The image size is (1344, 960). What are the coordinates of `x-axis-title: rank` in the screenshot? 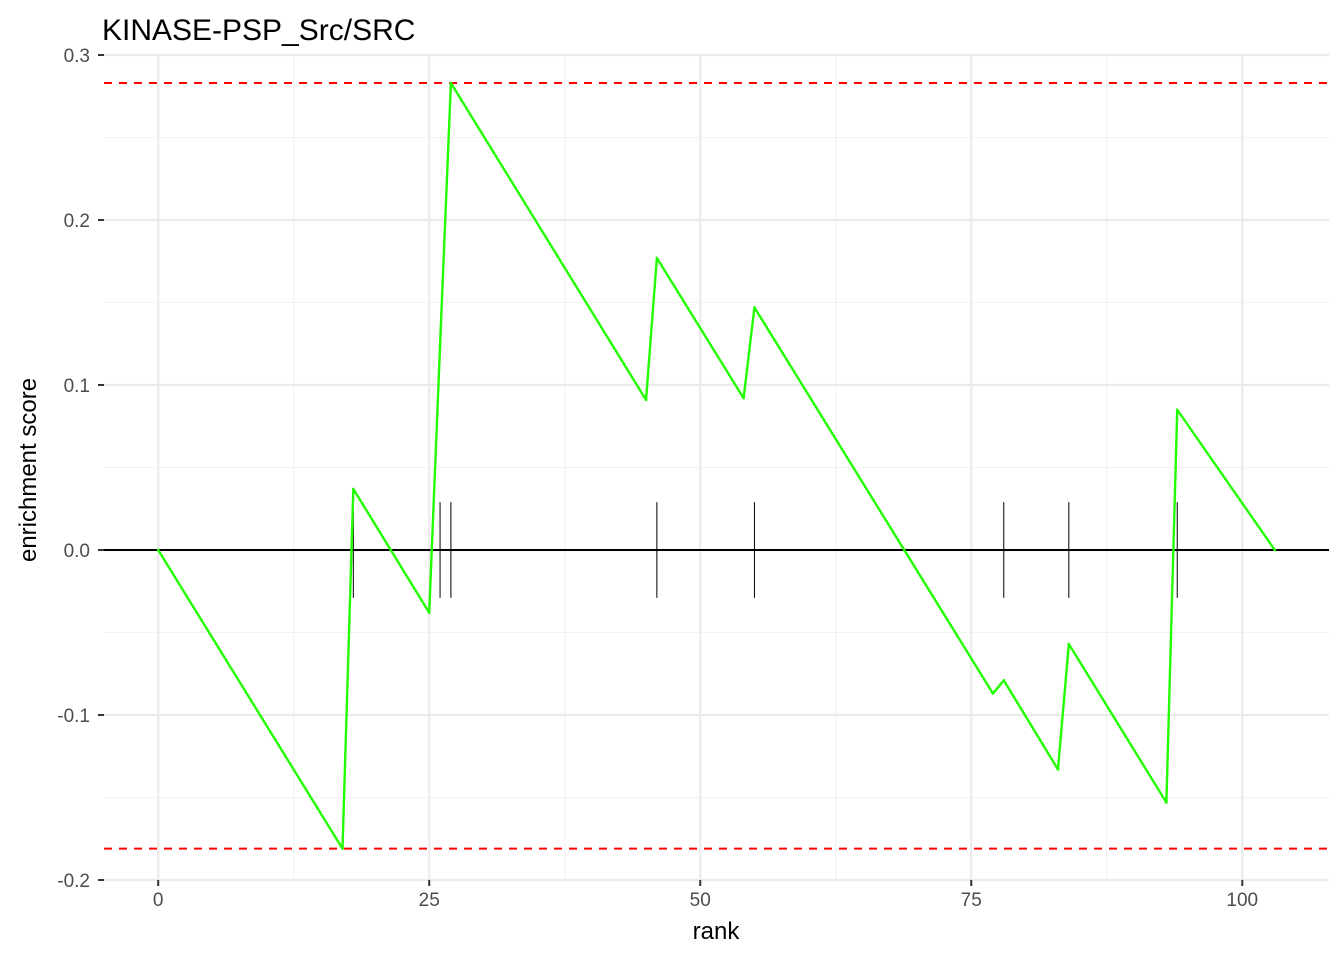 It's located at (717, 931).